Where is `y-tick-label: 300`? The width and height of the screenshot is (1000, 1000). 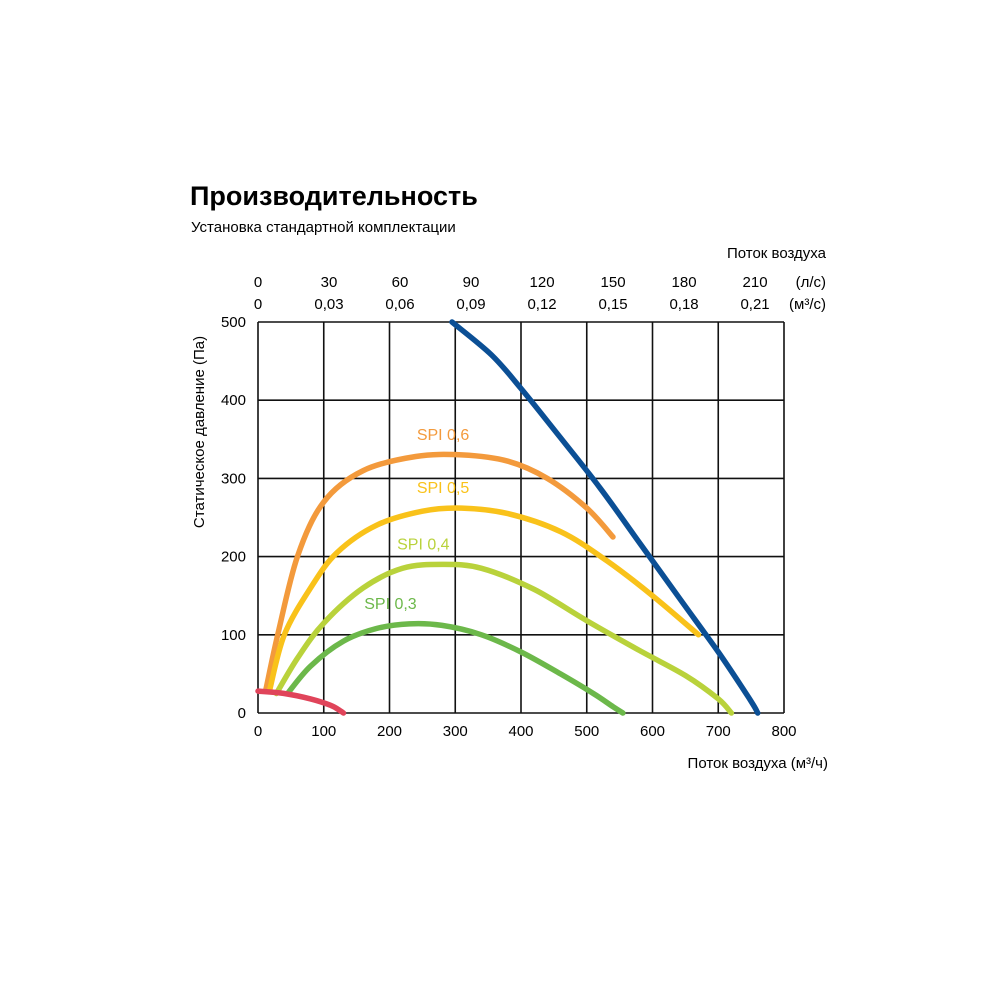
y-tick-label: 300 is located at coordinates (233, 478).